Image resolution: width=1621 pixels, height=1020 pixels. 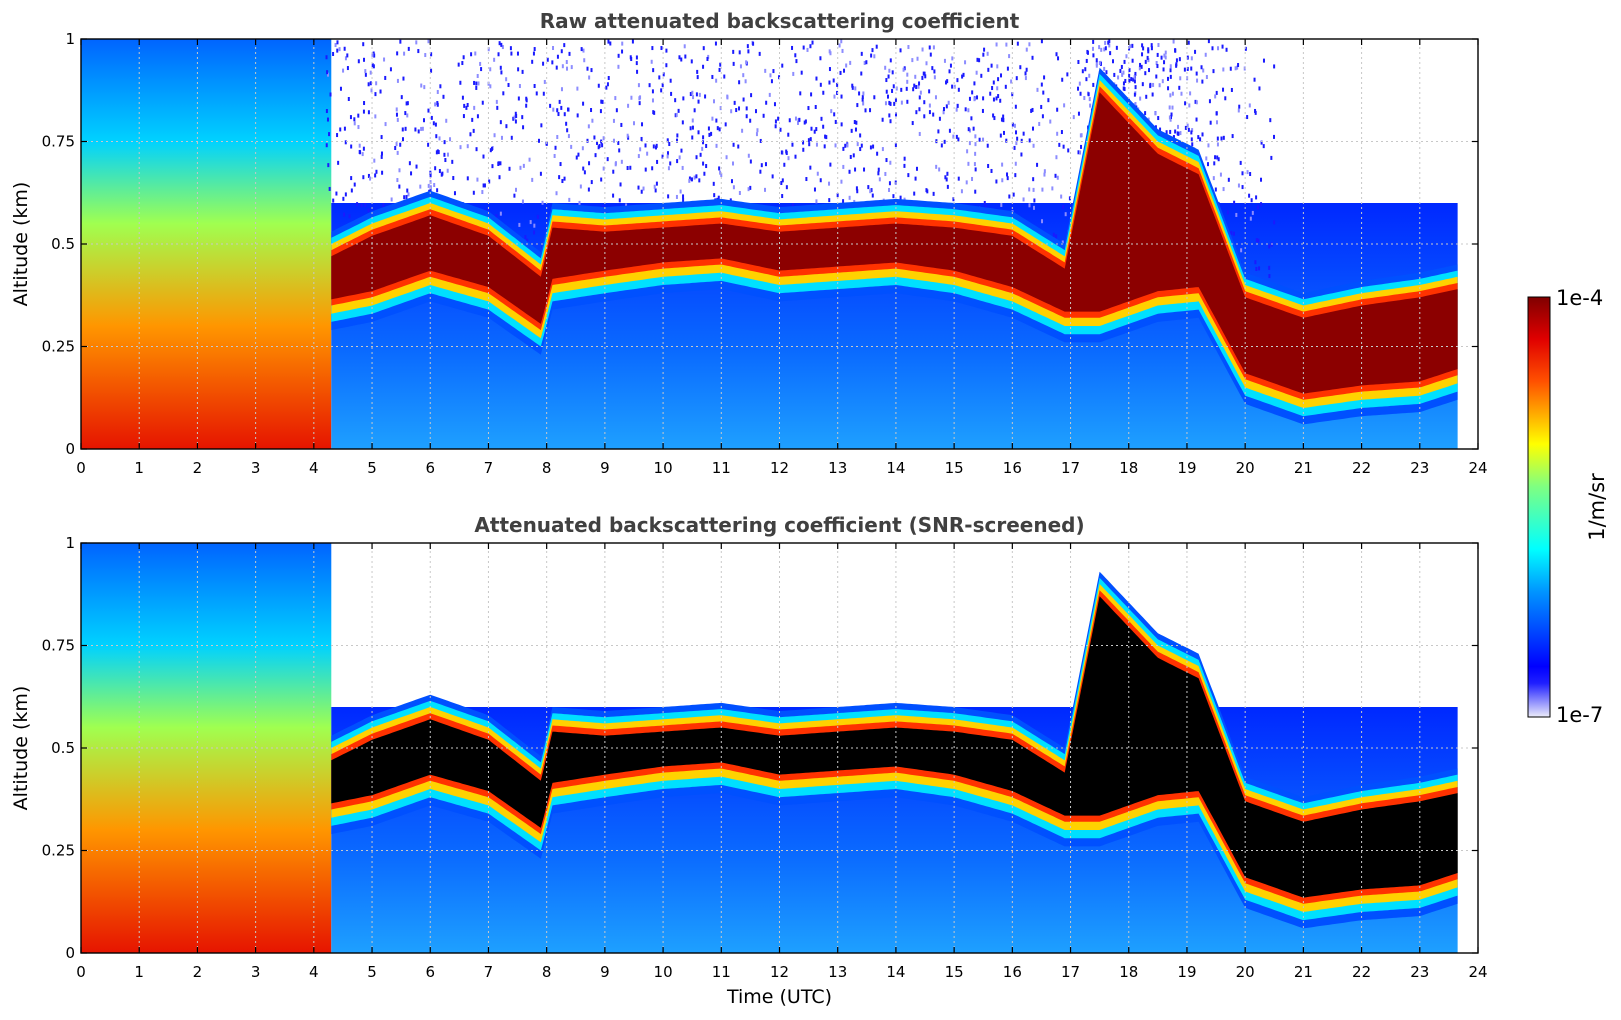 What do you see at coordinates (1539, 507) in the screenshot?
I see `colorbar-gradient` at bounding box center [1539, 507].